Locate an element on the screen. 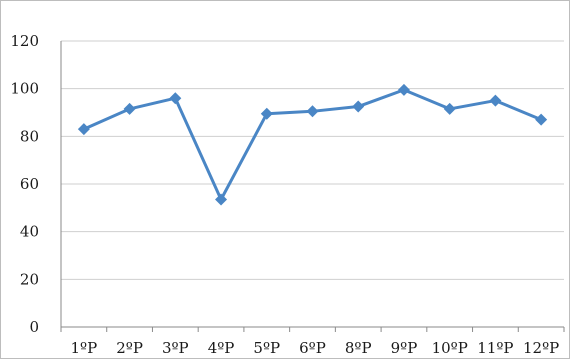 This screenshot has height=359, width=570. y-tick-label: 40 is located at coordinates (29, 232).